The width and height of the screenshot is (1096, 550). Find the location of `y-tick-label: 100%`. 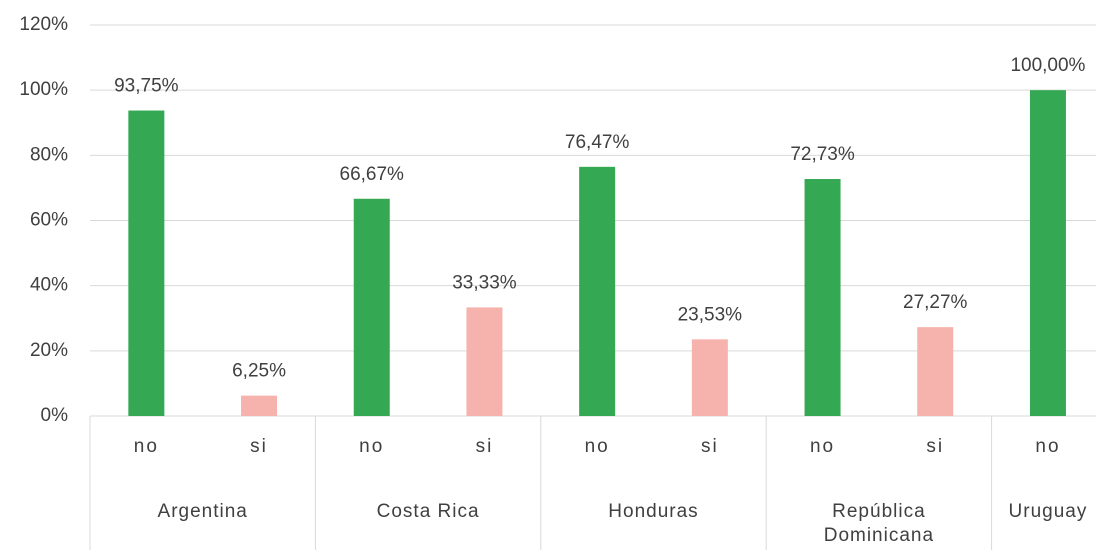

y-tick-label: 100% is located at coordinates (43, 89).